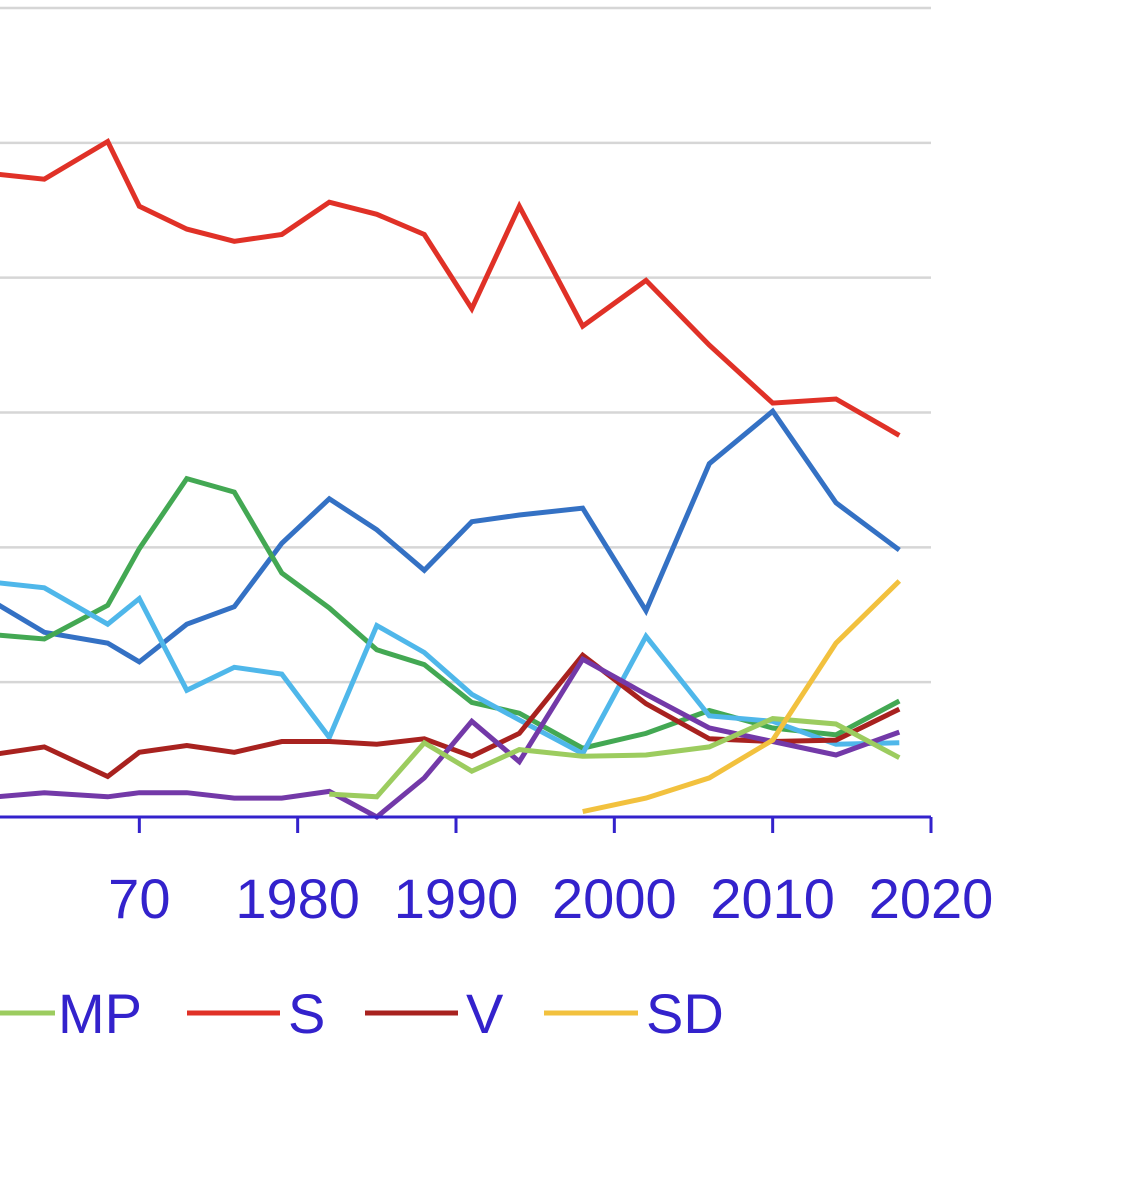  What do you see at coordinates (256, 1013) in the screenshot?
I see `legend-item-s: S` at bounding box center [256, 1013].